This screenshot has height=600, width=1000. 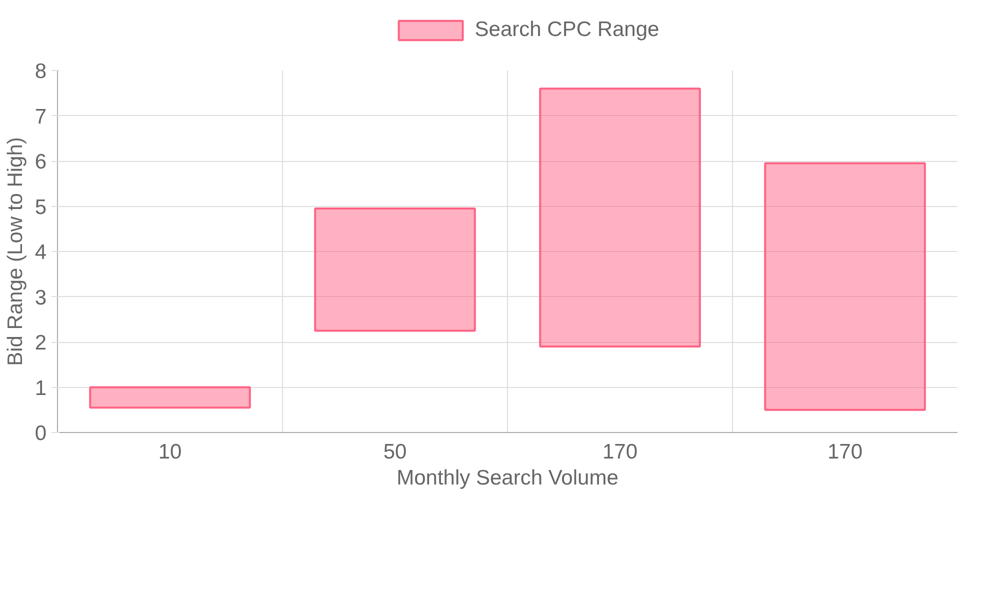 What do you see at coordinates (40, 71) in the screenshot?
I see `y-tick-label: 8` at bounding box center [40, 71].